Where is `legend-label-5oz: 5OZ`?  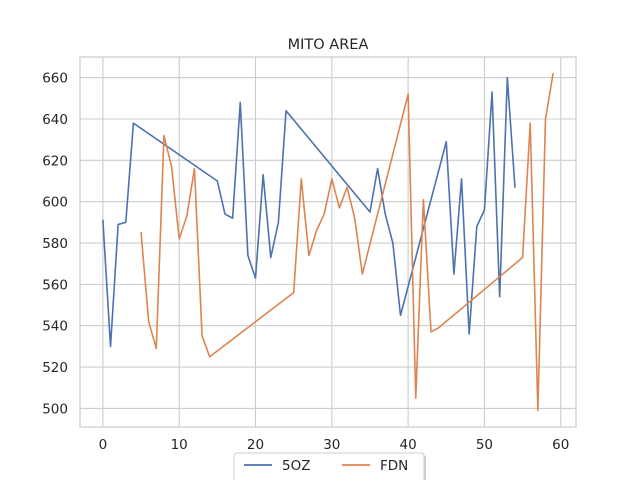 legend-label-5oz: 5OZ is located at coordinates (296, 466).